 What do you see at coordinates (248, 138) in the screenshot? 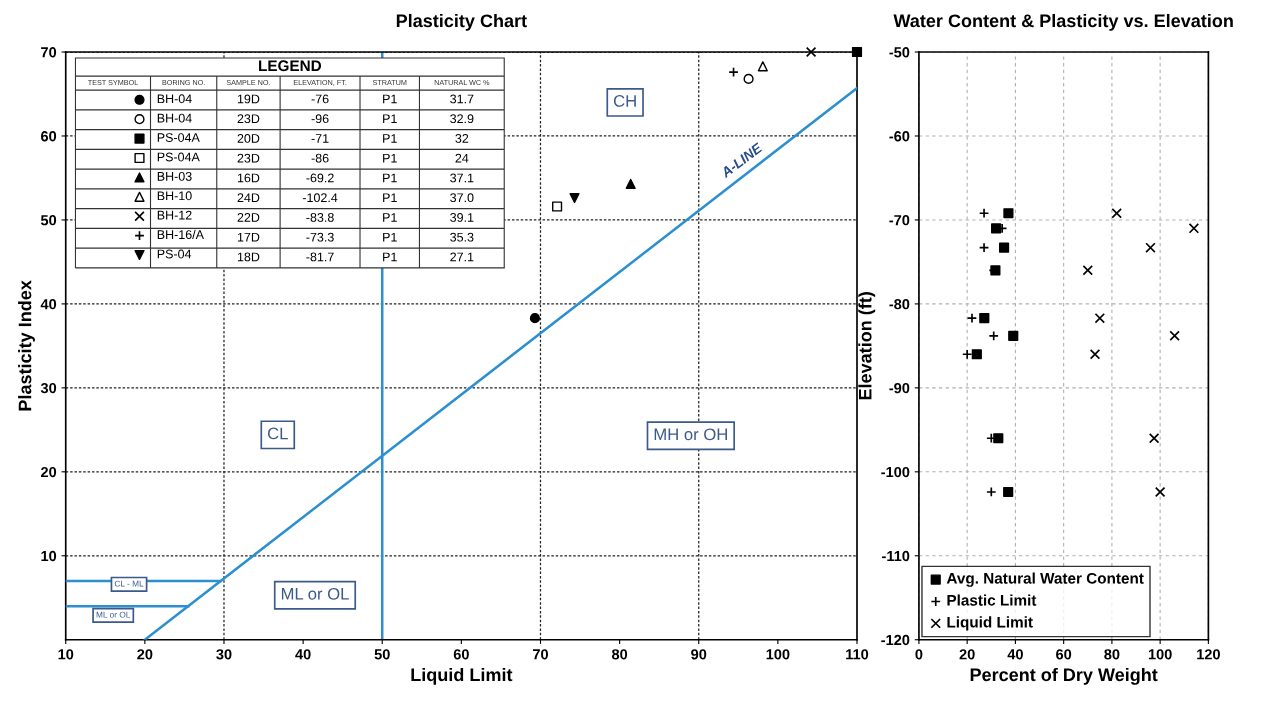
I see `annotation: 20D` at bounding box center [248, 138].